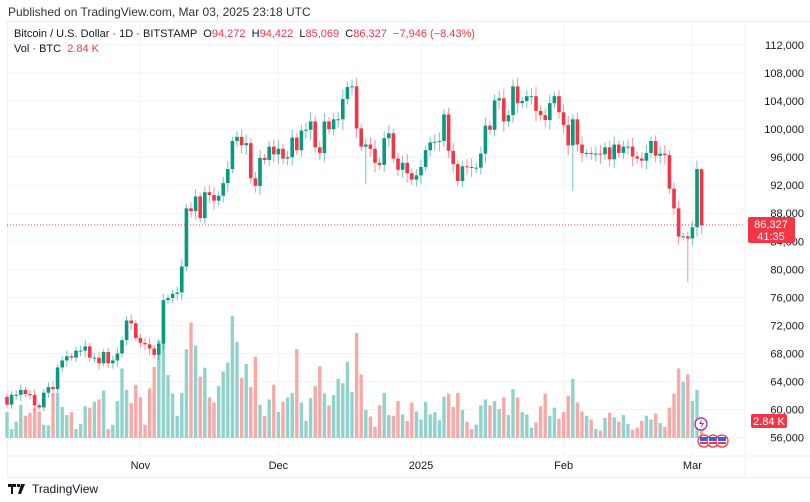  I want to click on symbol-title: Bitcoin / U.S. Dollar · 1D · BITSTAMP, so click(106, 34).